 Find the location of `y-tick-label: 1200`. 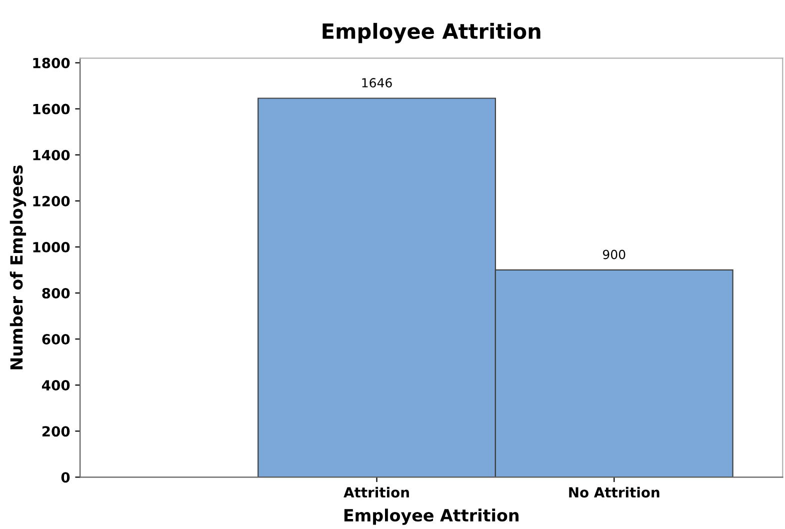

y-tick-label: 1200 is located at coordinates (51, 201).